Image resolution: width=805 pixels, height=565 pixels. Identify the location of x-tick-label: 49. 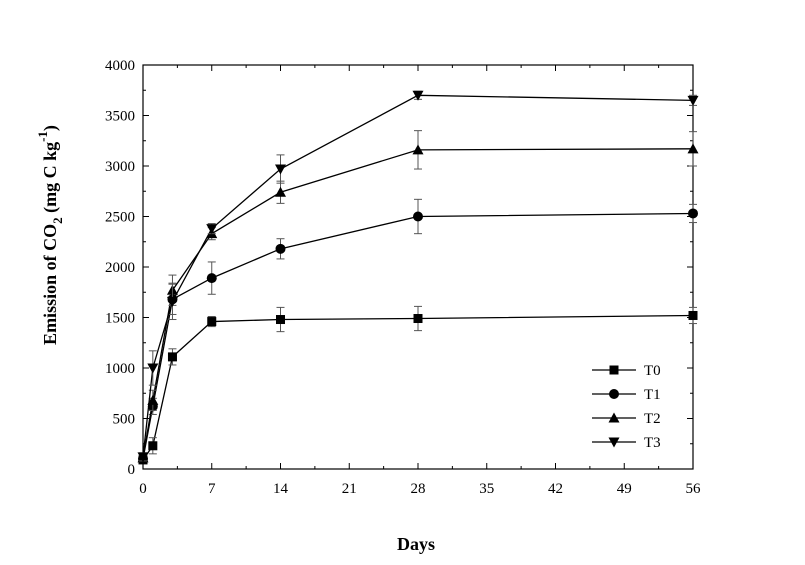
(624, 489).